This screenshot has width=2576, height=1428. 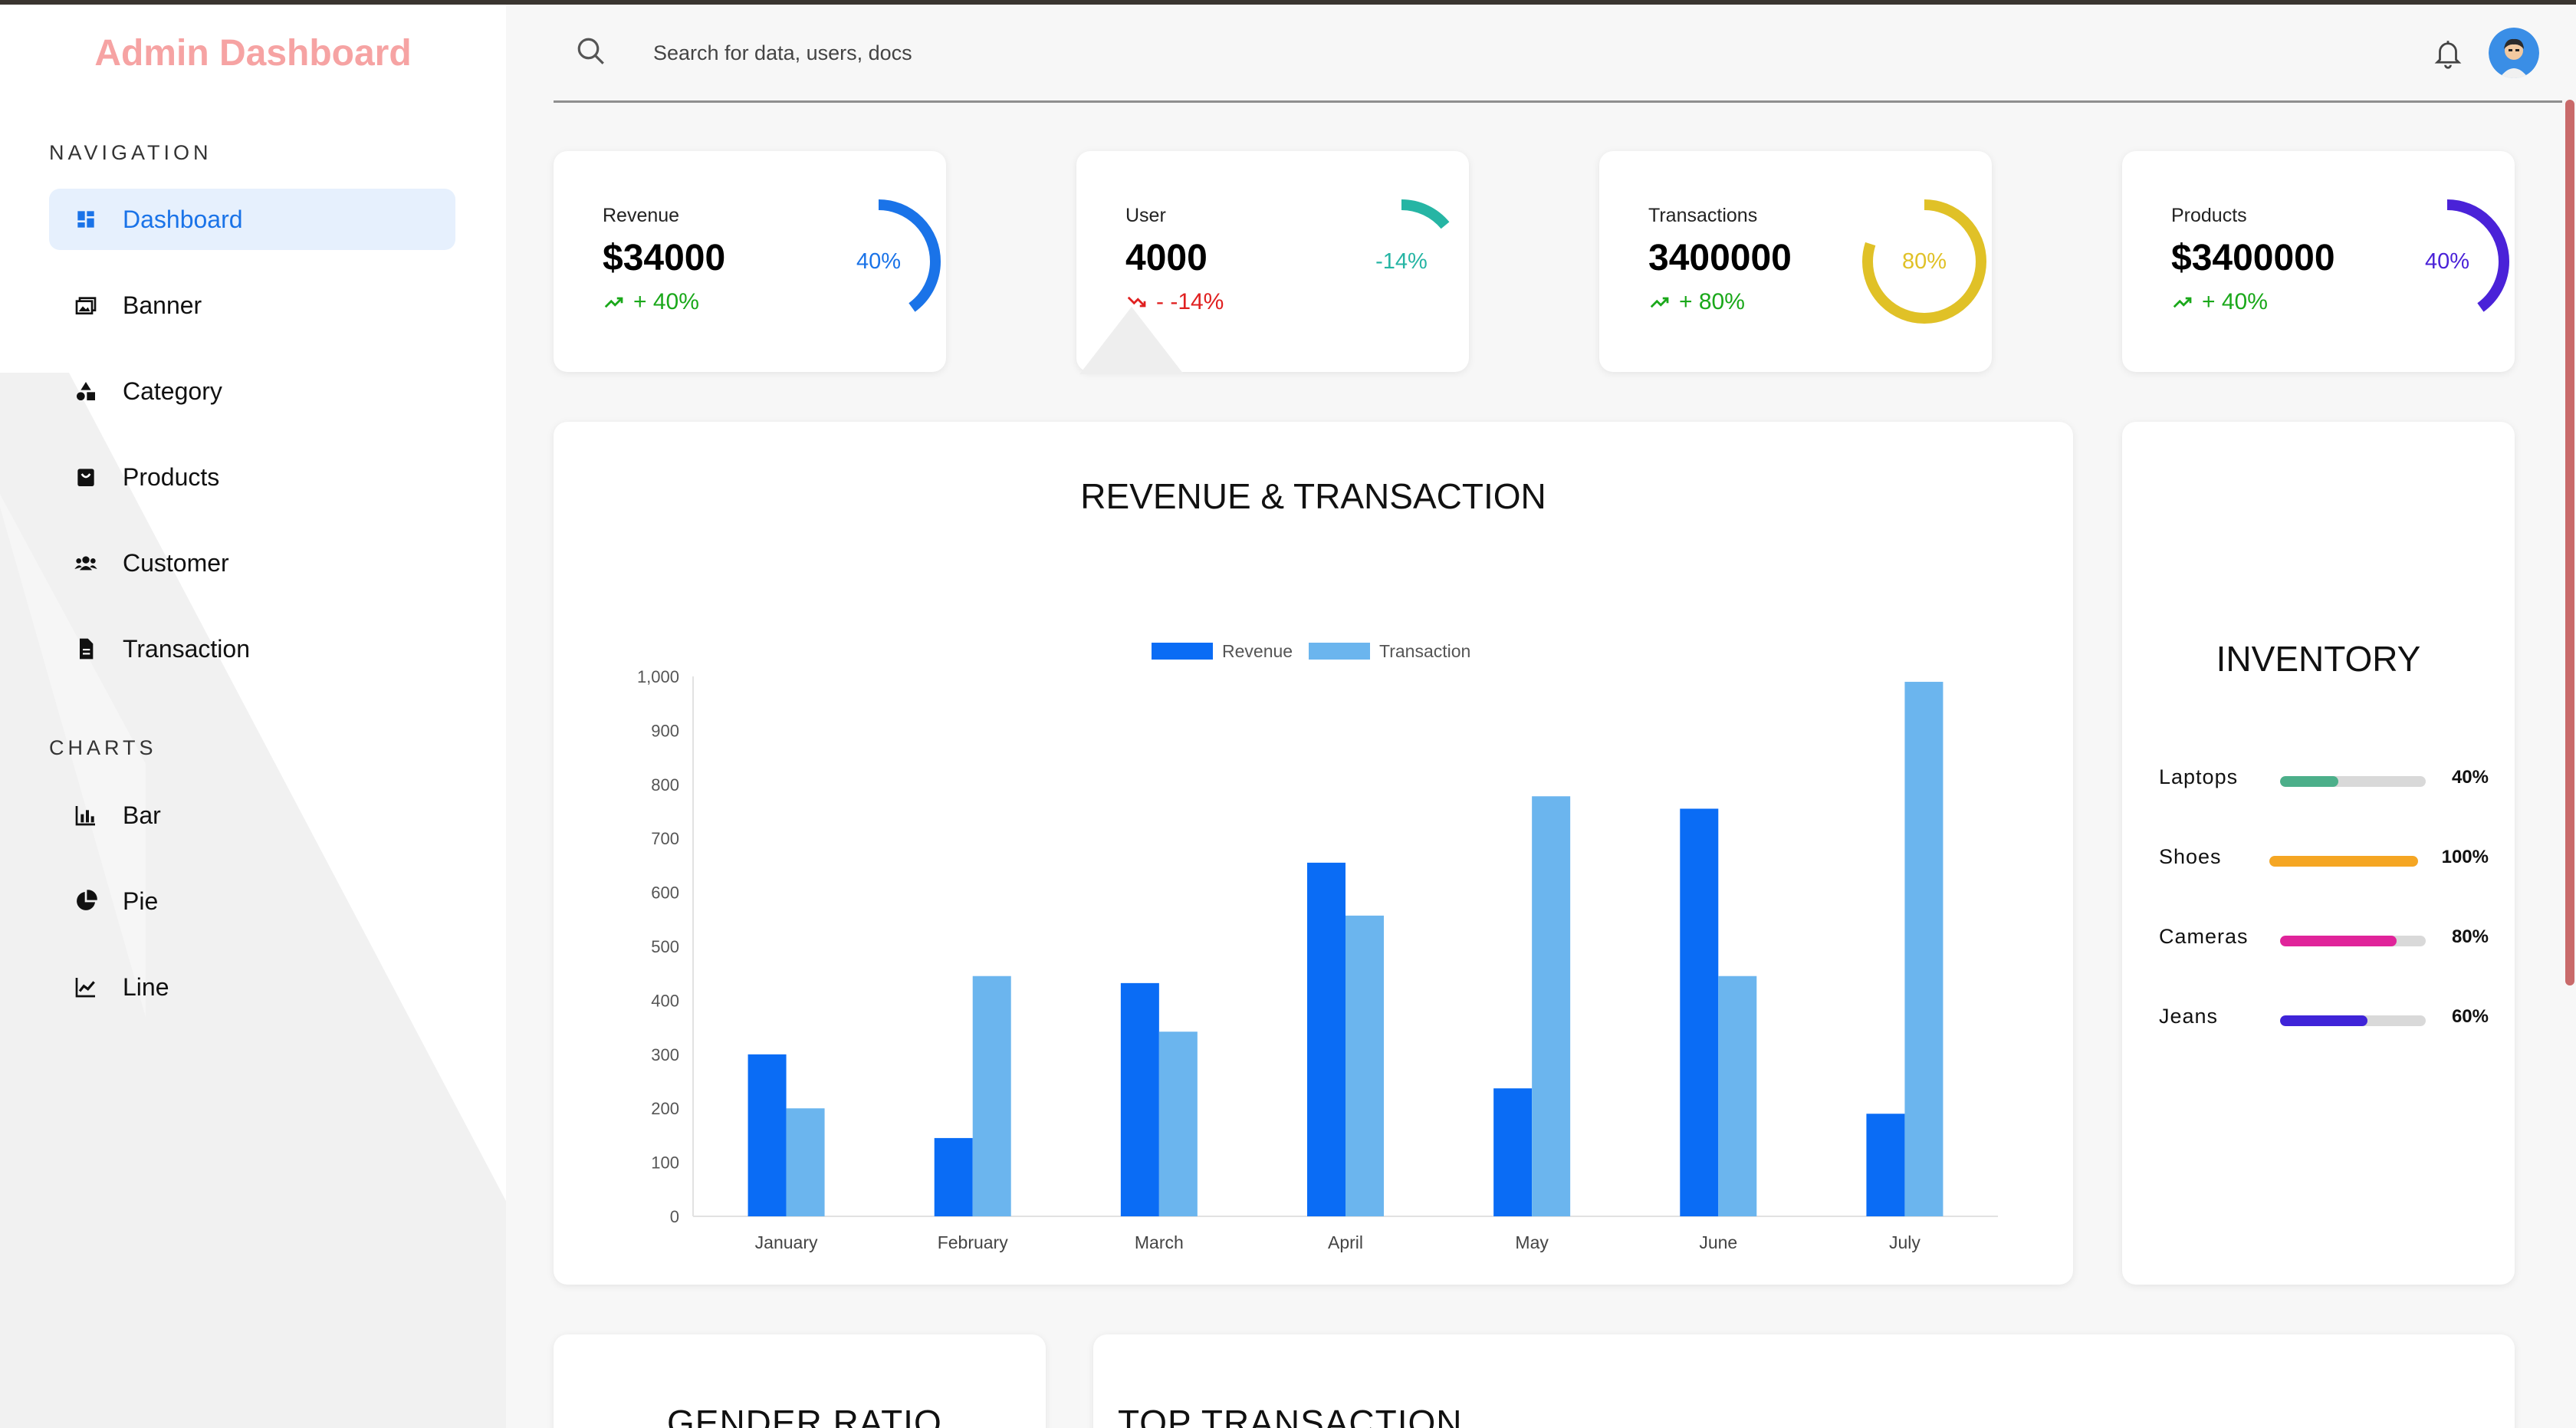 What do you see at coordinates (804, 1415) in the screenshot?
I see `gender-ratio-title: GENDER RATIO` at bounding box center [804, 1415].